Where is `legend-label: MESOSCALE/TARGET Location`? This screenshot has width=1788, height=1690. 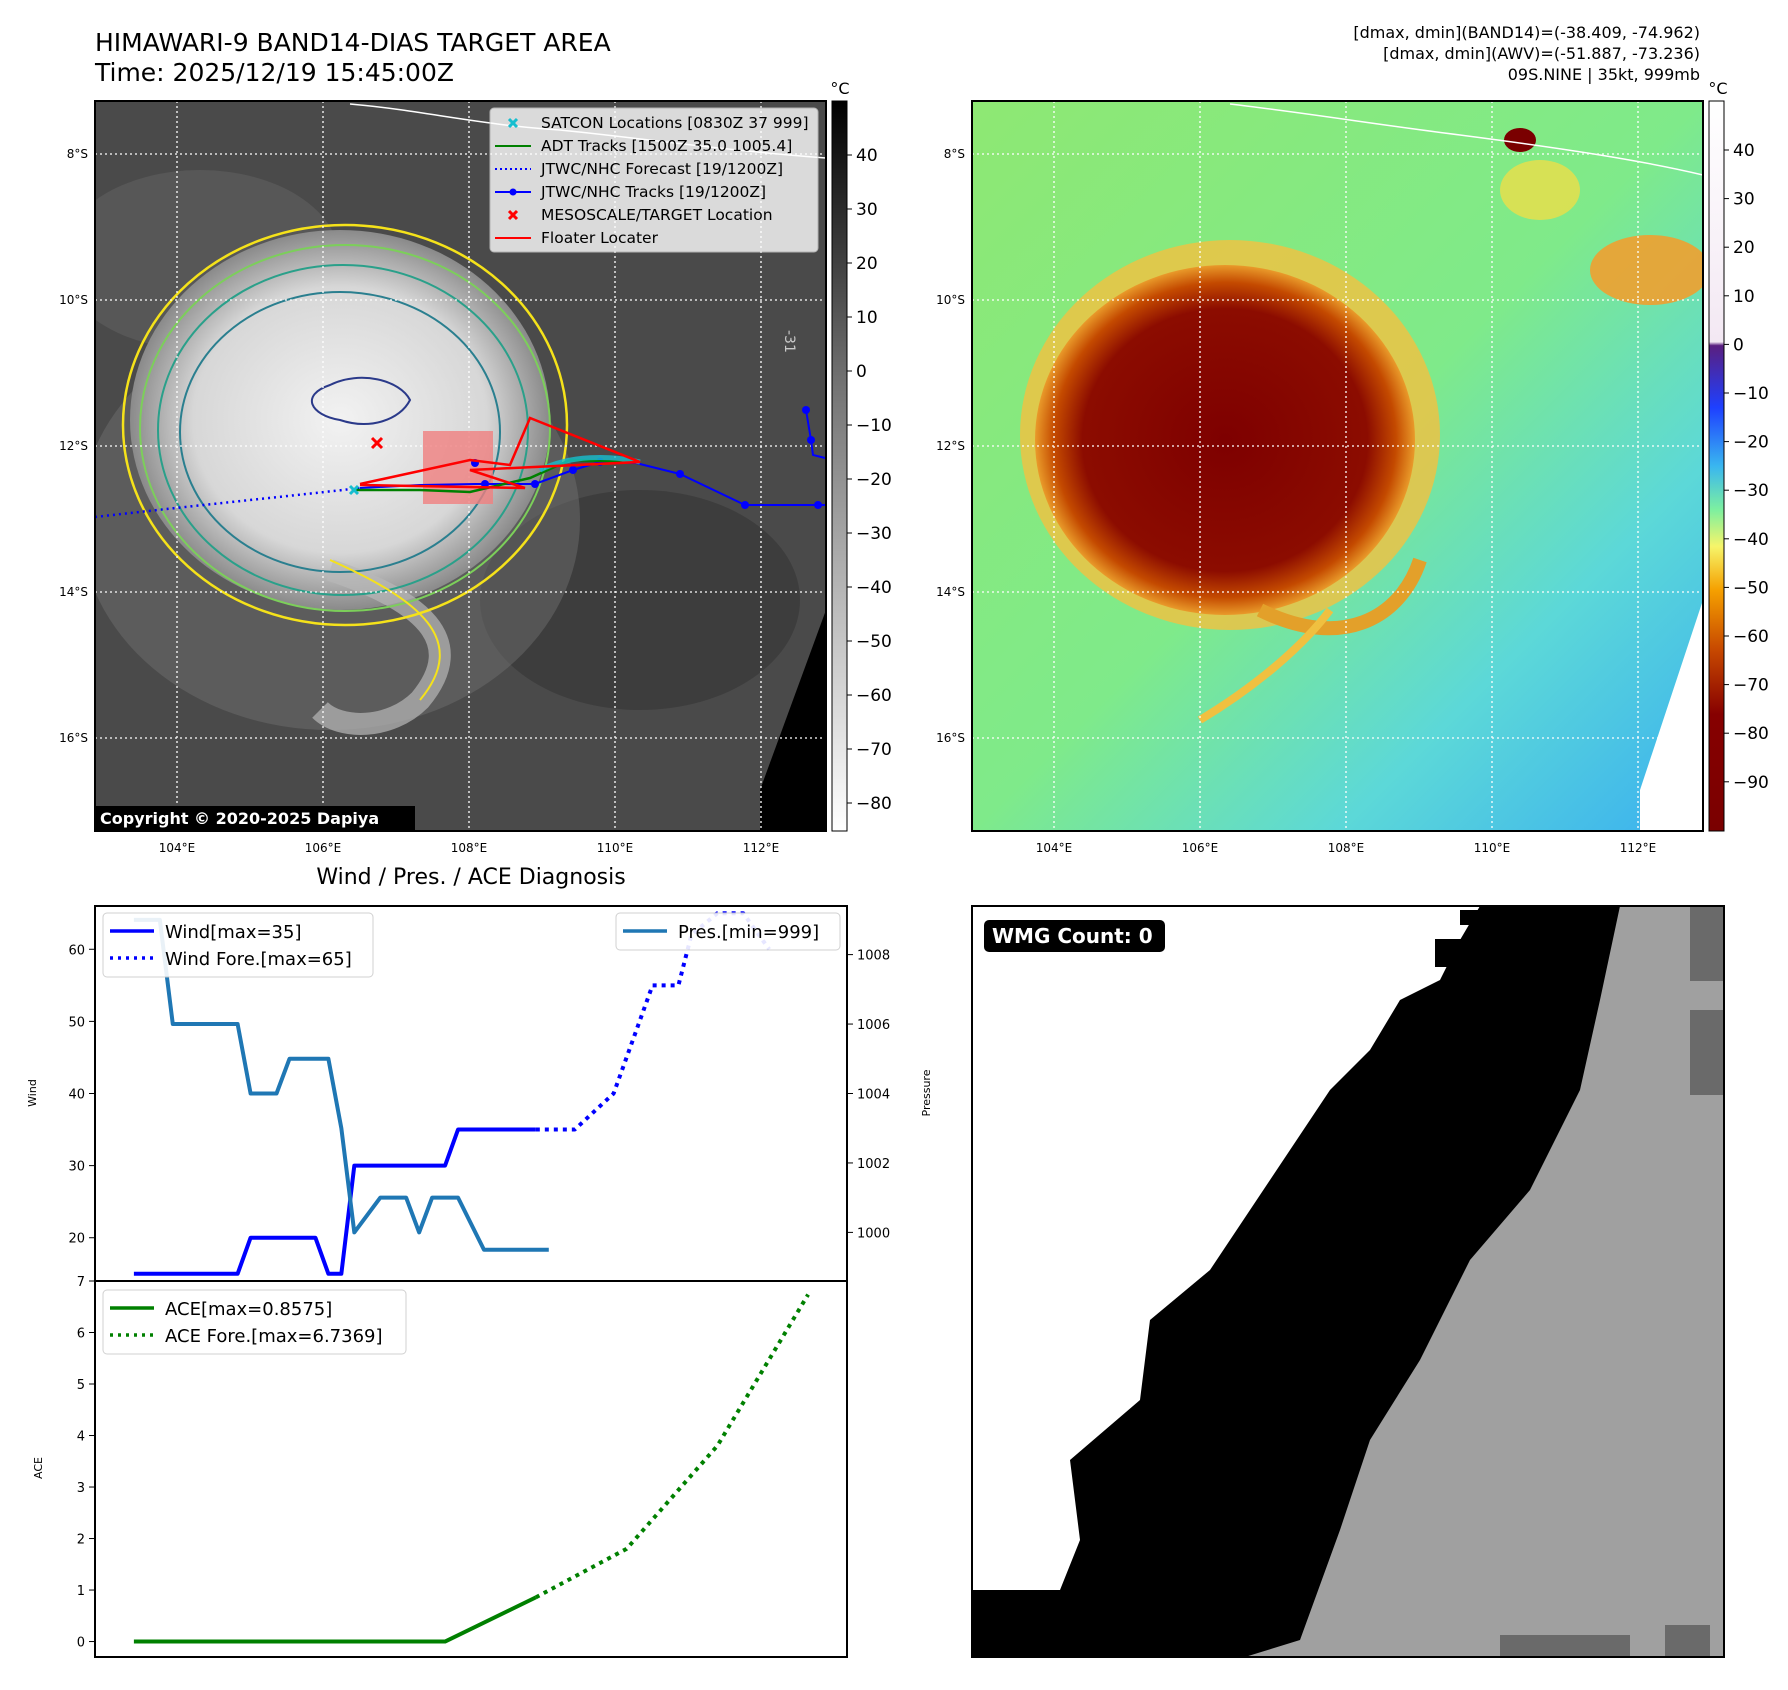 legend-label: MESOSCALE/TARGET Location is located at coordinates (657, 215).